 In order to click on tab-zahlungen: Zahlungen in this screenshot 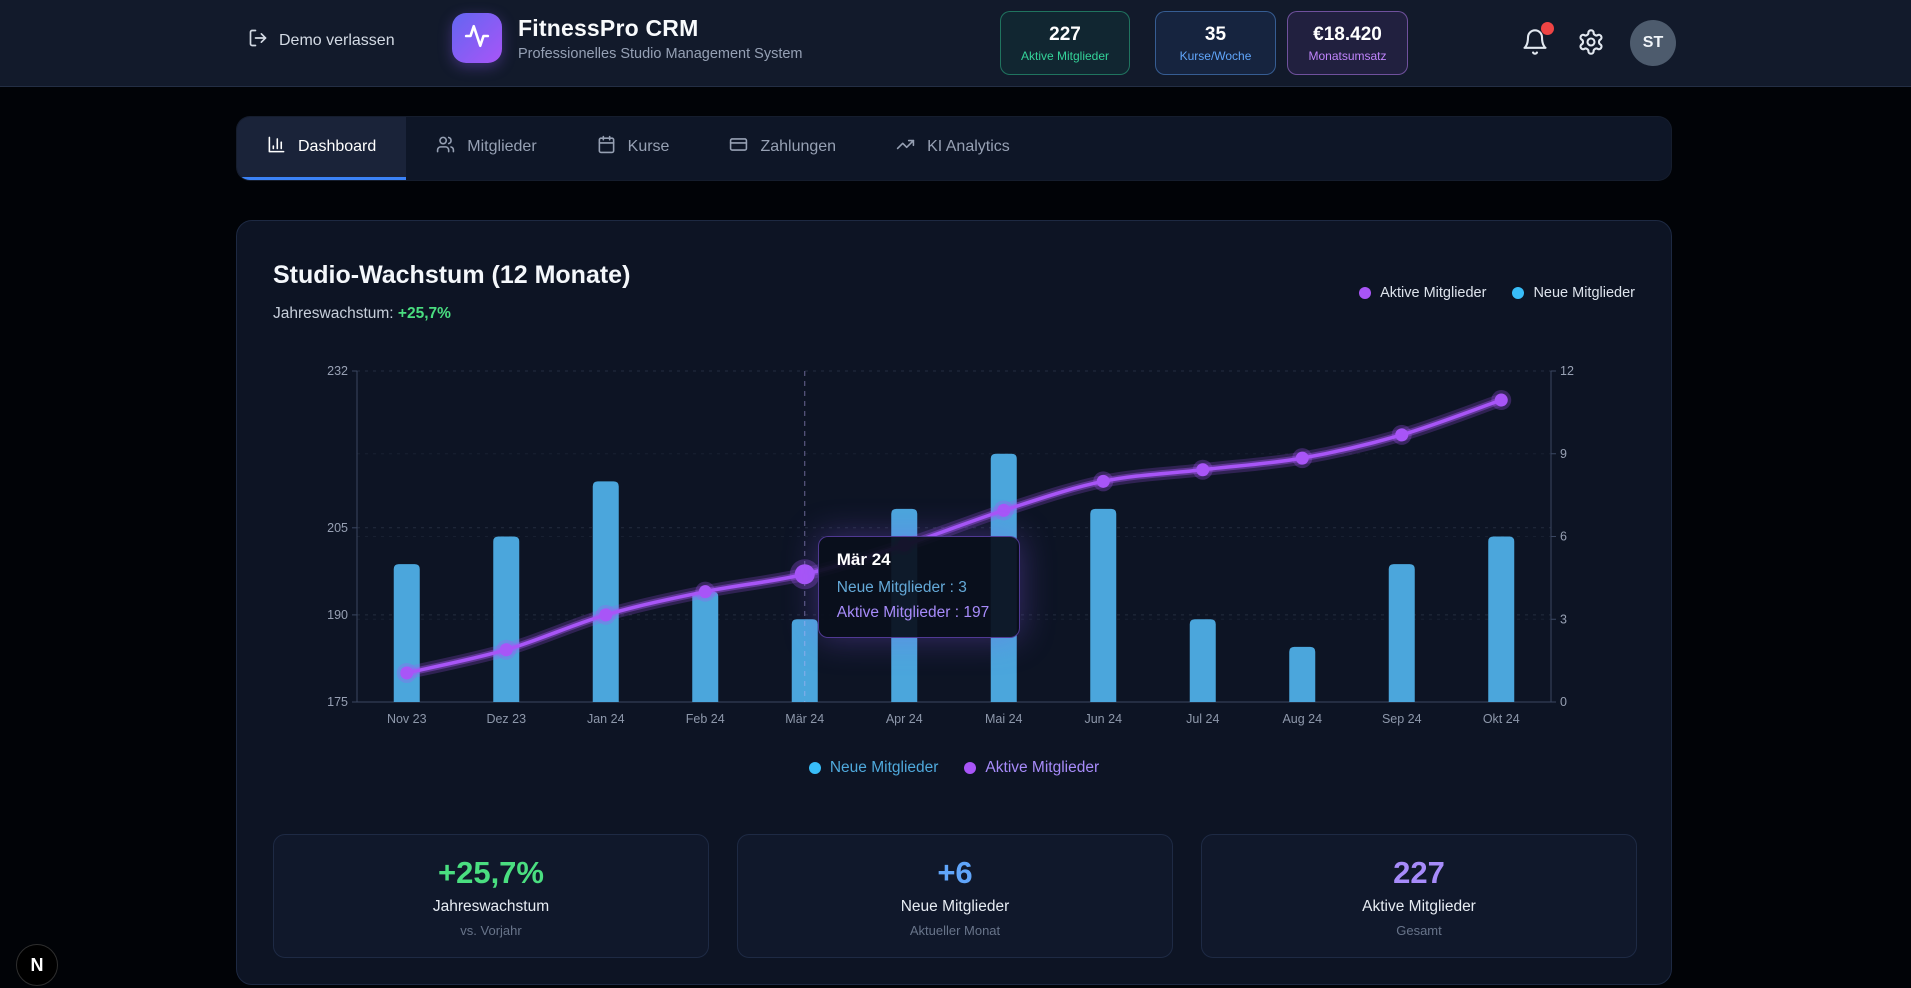, I will do `click(782, 148)`.